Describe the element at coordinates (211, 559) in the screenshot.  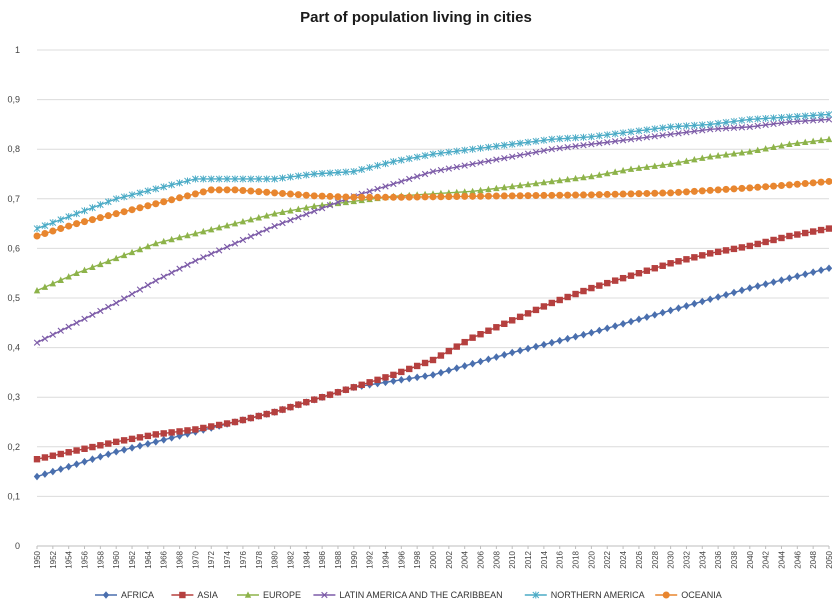
I see `x-tick-label: 1972` at that location.